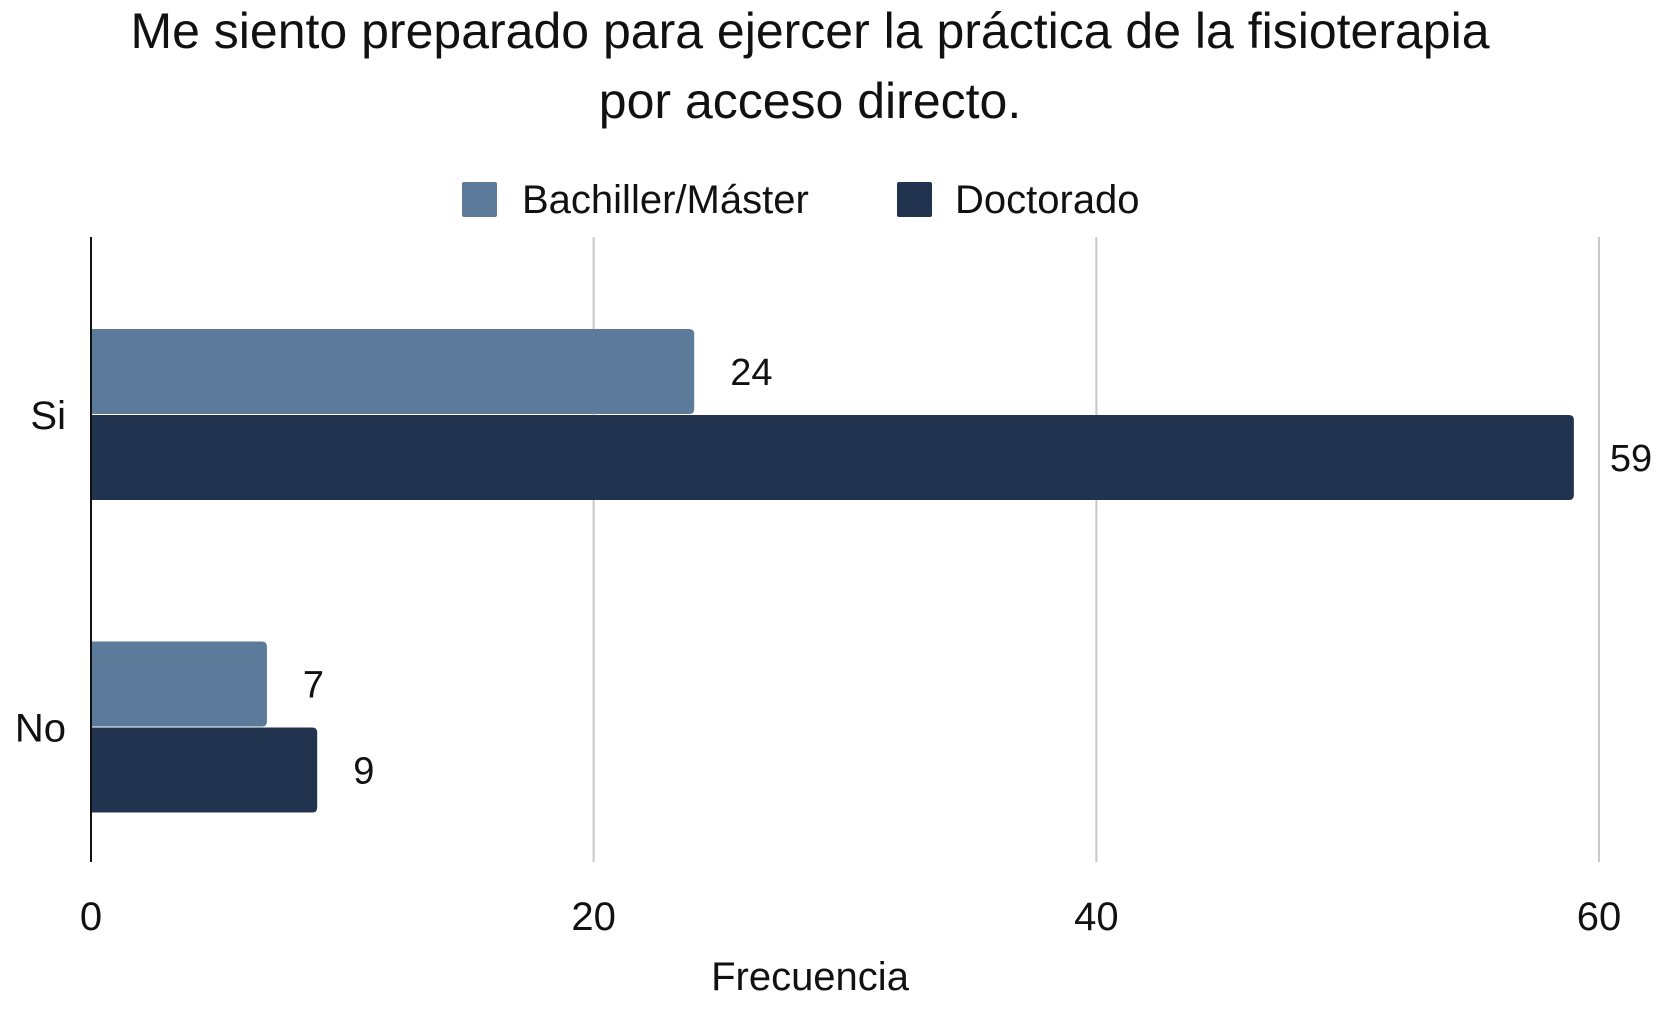 The height and width of the screenshot is (1009, 1675). What do you see at coordinates (810, 977) in the screenshot?
I see `x-axis-title: Frecuencia` at bounding box center [810, 977].